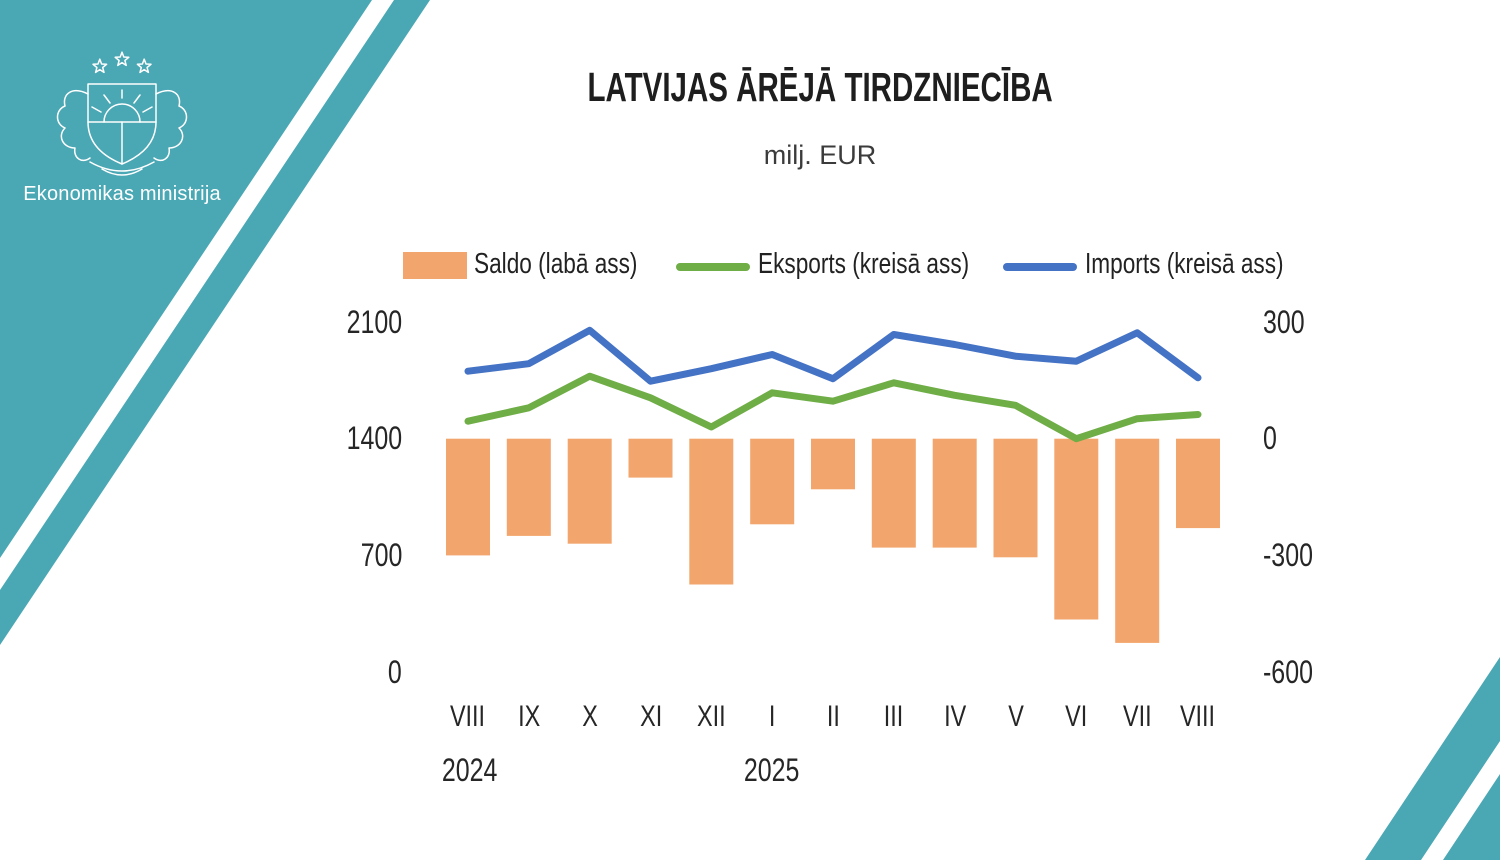 The width and height of the screenshot is (1500, 860). I want to click on right-tick-0: 0, so click(1270, 438).